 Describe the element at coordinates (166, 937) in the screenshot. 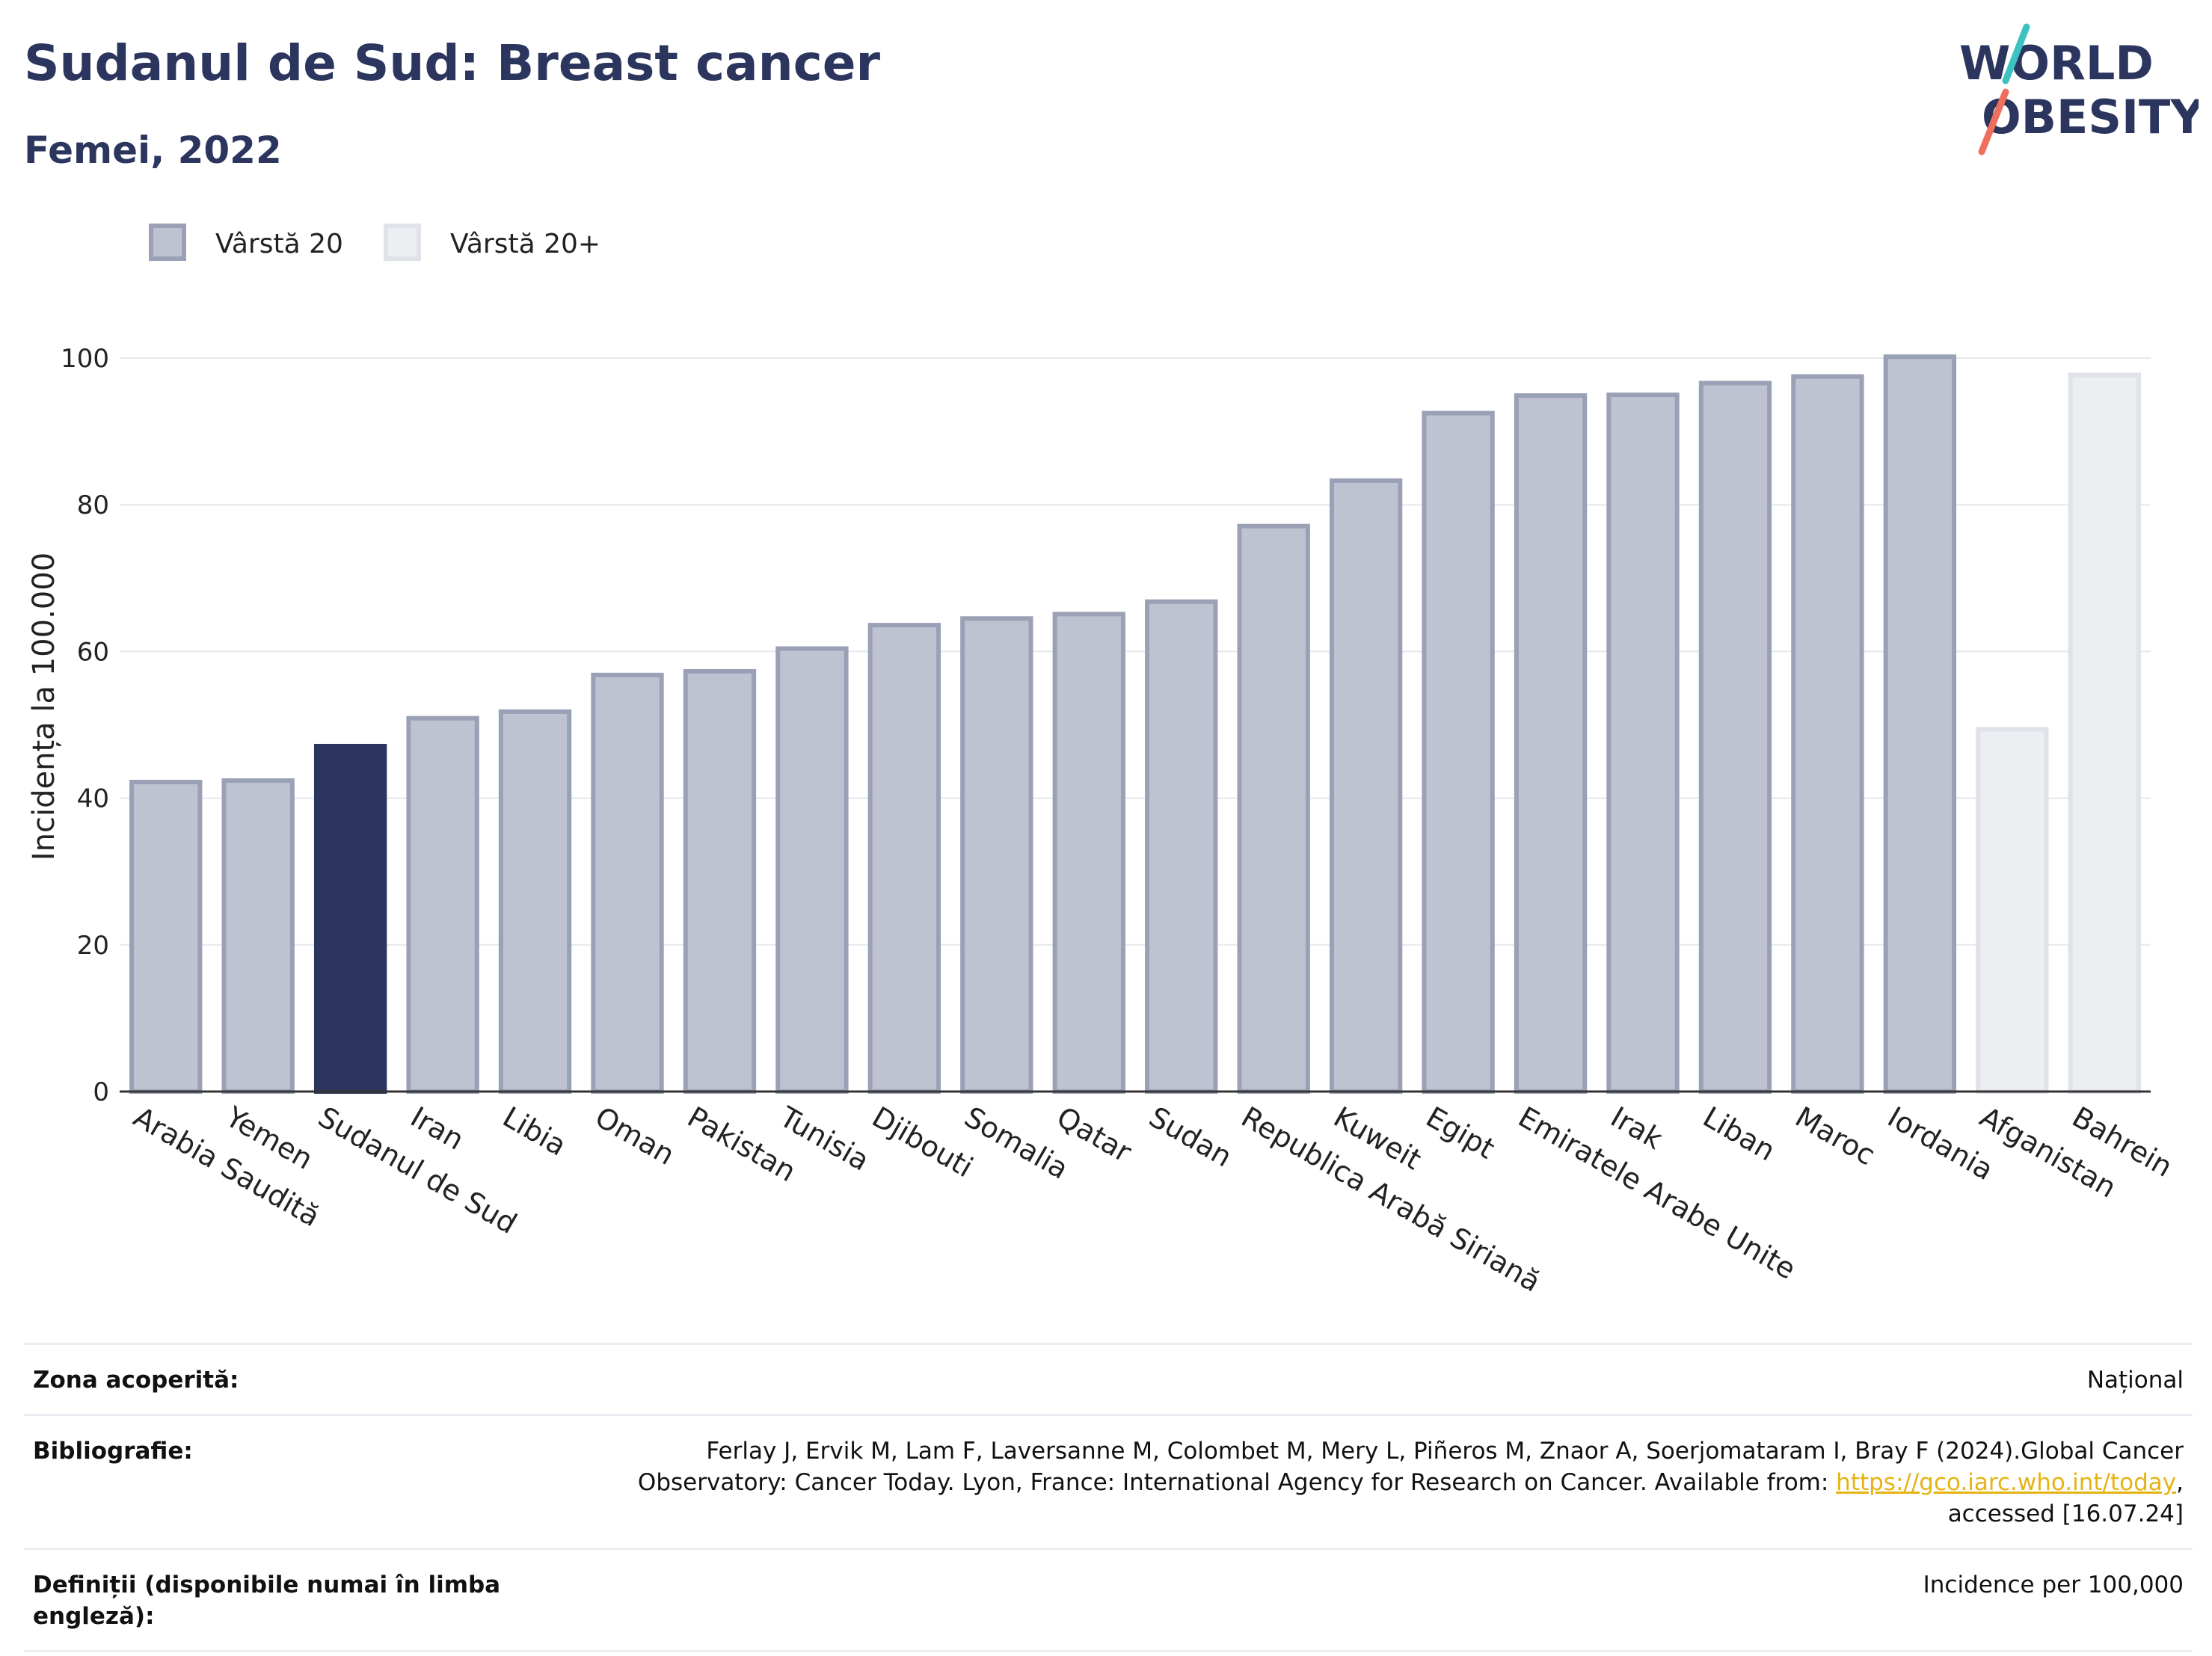

I see `bar-arabia-saudită` at that location.